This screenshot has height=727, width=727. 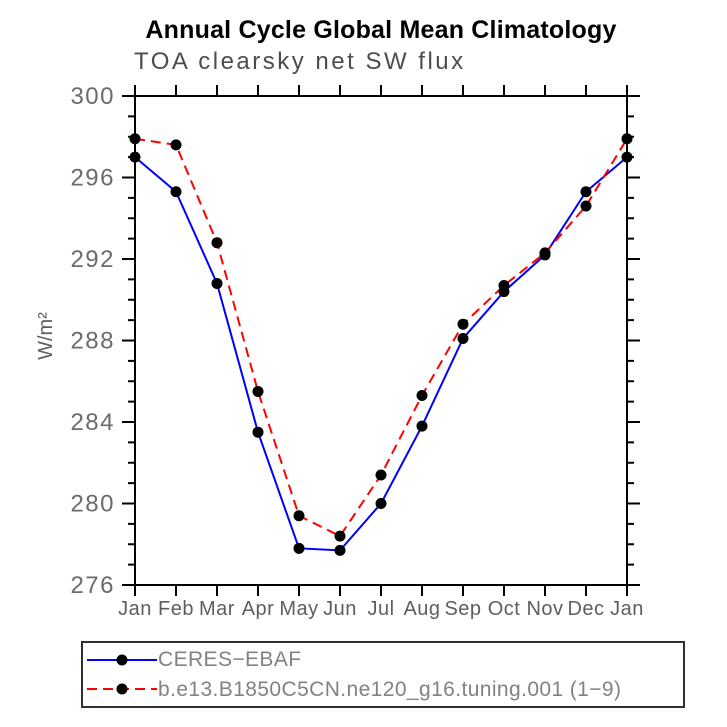 What do you see at coordinates (381, 30) in the screenshot?
I see `chart-title: Annual Cycle Global Mean Climatology` at bounding box center [381, 30].